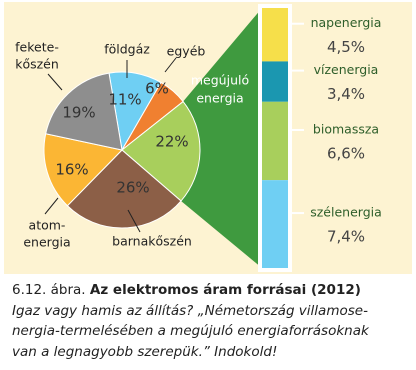 The height and width of the screenshot is (370, 416). Describe the element at coordinates (225, 290) in the screenshot. I see `caption-title: Az elektromos áram forrásai (2012)` at that location.